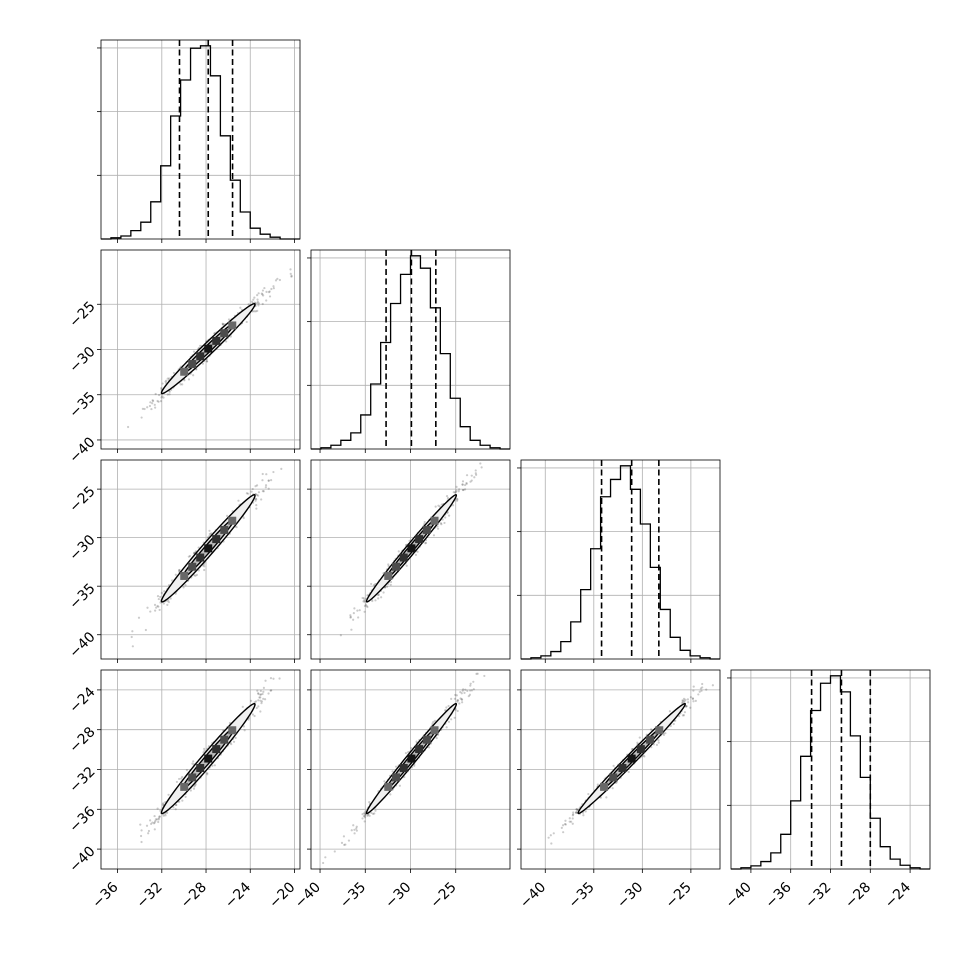  Describe the element at coordinates (82, 700) in the screenshot. I see `y-tick-label: −24` at that location.